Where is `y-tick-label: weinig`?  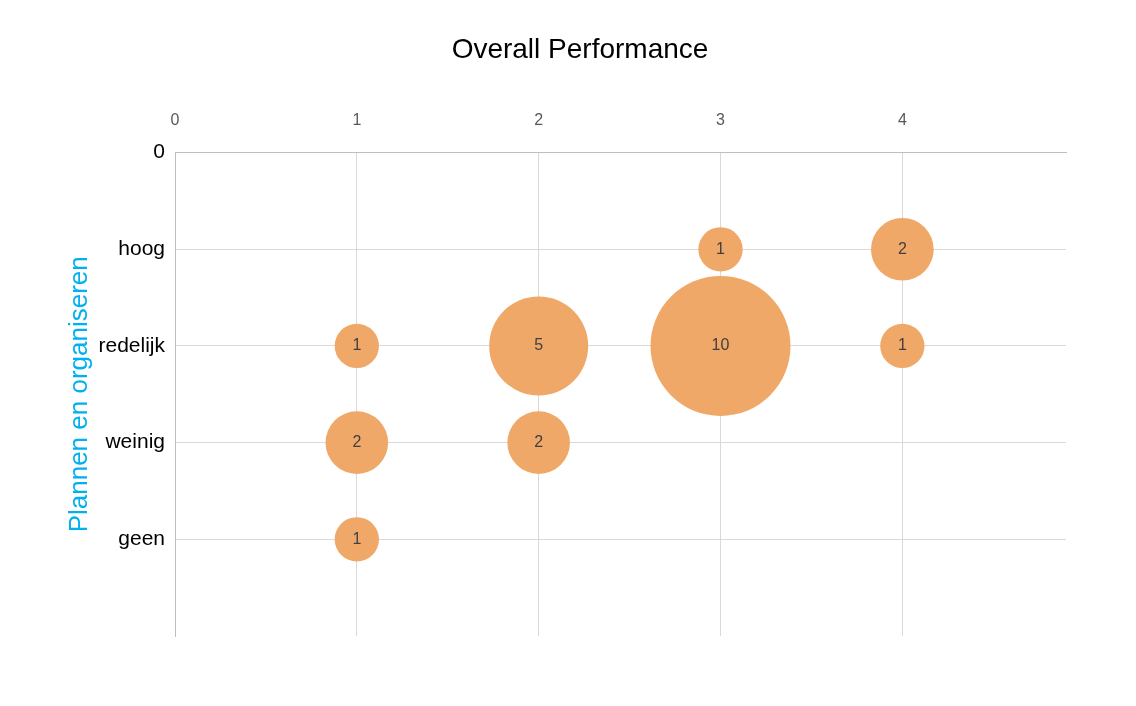
y-tick-label: weinig is located at coordinates (134, 441).